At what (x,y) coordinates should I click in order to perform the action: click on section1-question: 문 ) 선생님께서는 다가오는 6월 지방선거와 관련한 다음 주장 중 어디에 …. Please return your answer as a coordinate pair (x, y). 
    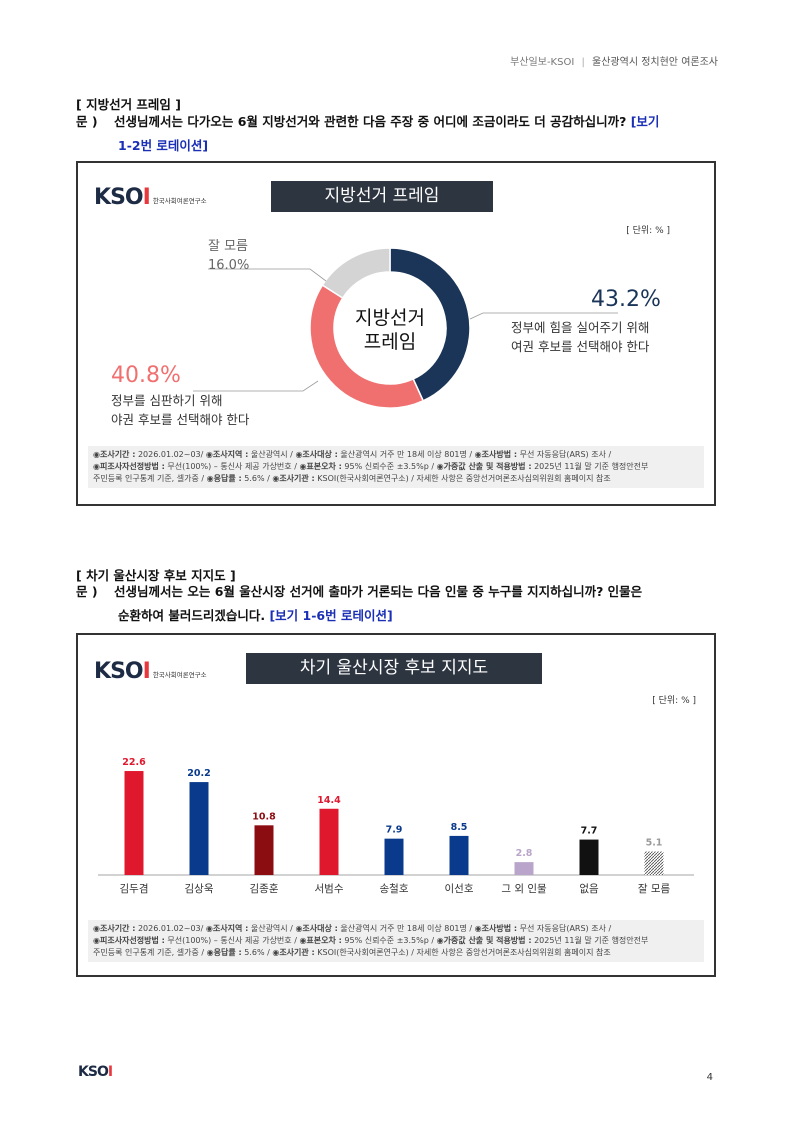
    Looking at the image, I should click on (396, 134).